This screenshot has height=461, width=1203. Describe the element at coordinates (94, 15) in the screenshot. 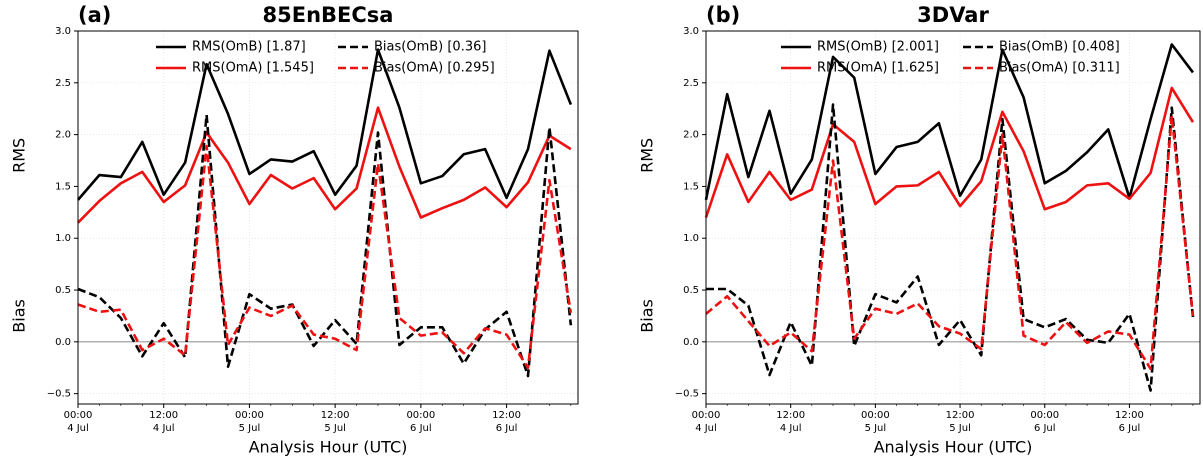

I see `panel-label: (a)` at that location.